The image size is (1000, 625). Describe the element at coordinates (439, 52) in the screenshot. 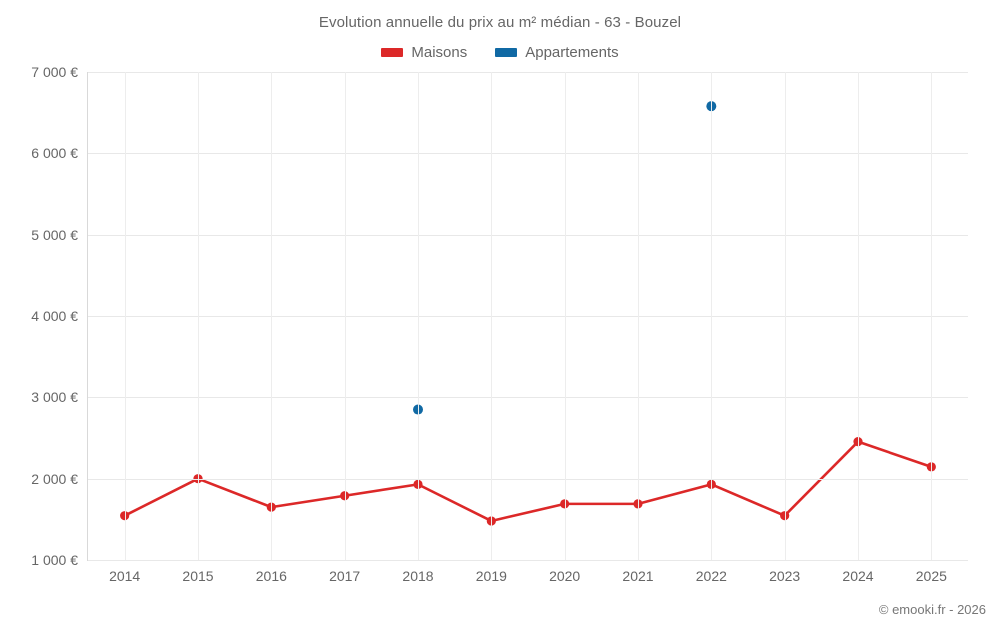

I see `legend-label-maisons: Maisons` at that location.